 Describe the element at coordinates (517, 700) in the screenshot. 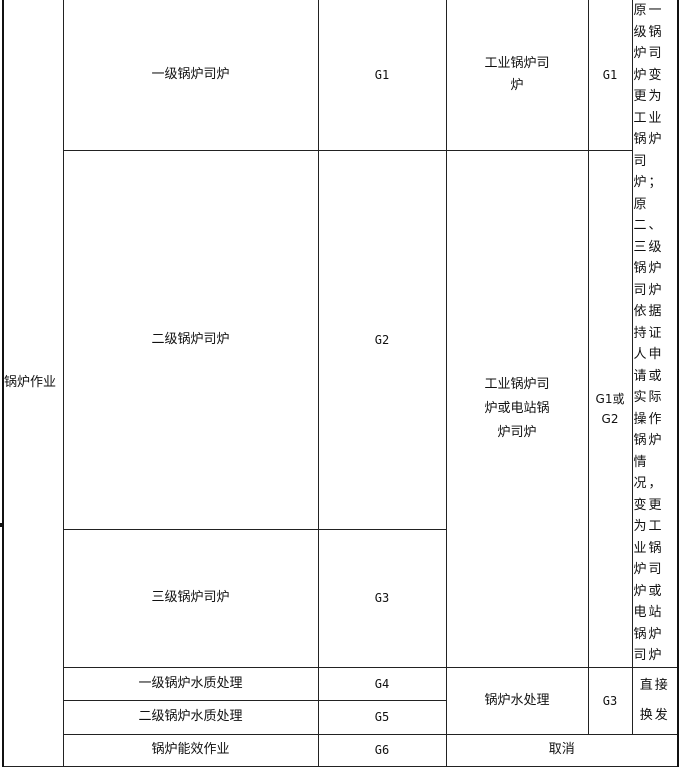

I see `new-item-cell: 锅炉水处理` at that location.